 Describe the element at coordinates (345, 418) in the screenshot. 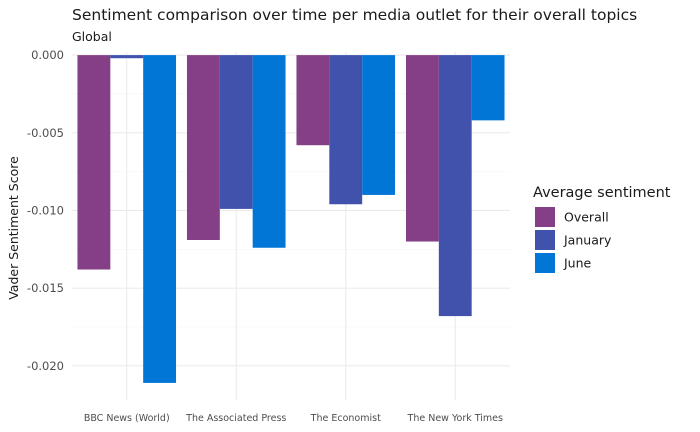

I see `x-tick-label: The Economist` at that location.